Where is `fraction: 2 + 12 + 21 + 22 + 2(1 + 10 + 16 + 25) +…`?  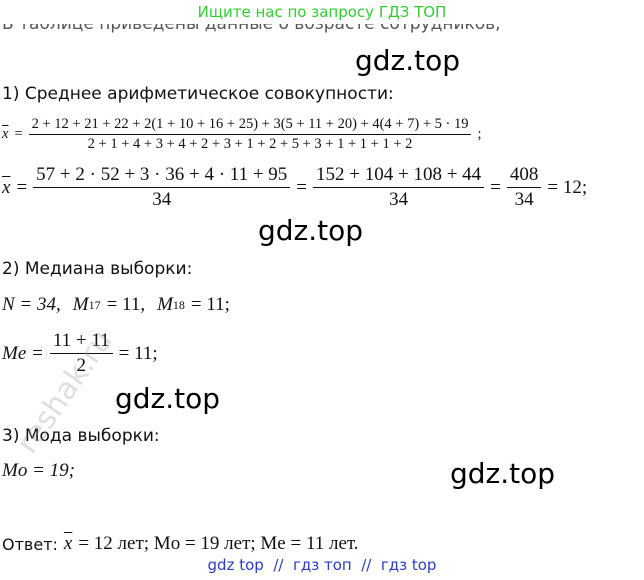 fraction: 2 + 12 + 21 + 22 + 2(1 + 10 + 16 + 25) +… is located at coordinates (250, 134).